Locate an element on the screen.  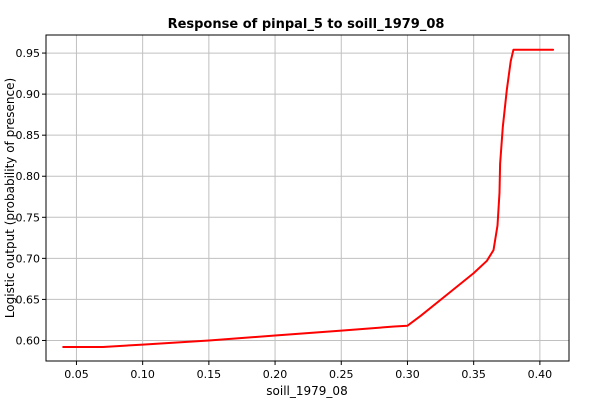
y-tick-label: 0.95 is located at coordinates (28, 53).